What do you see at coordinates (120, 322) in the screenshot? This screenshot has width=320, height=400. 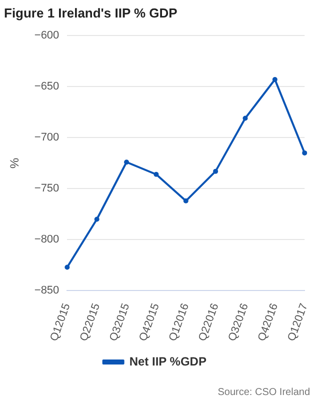 I see `x-tick-label: Q32015` at bounding box center [120, 322].